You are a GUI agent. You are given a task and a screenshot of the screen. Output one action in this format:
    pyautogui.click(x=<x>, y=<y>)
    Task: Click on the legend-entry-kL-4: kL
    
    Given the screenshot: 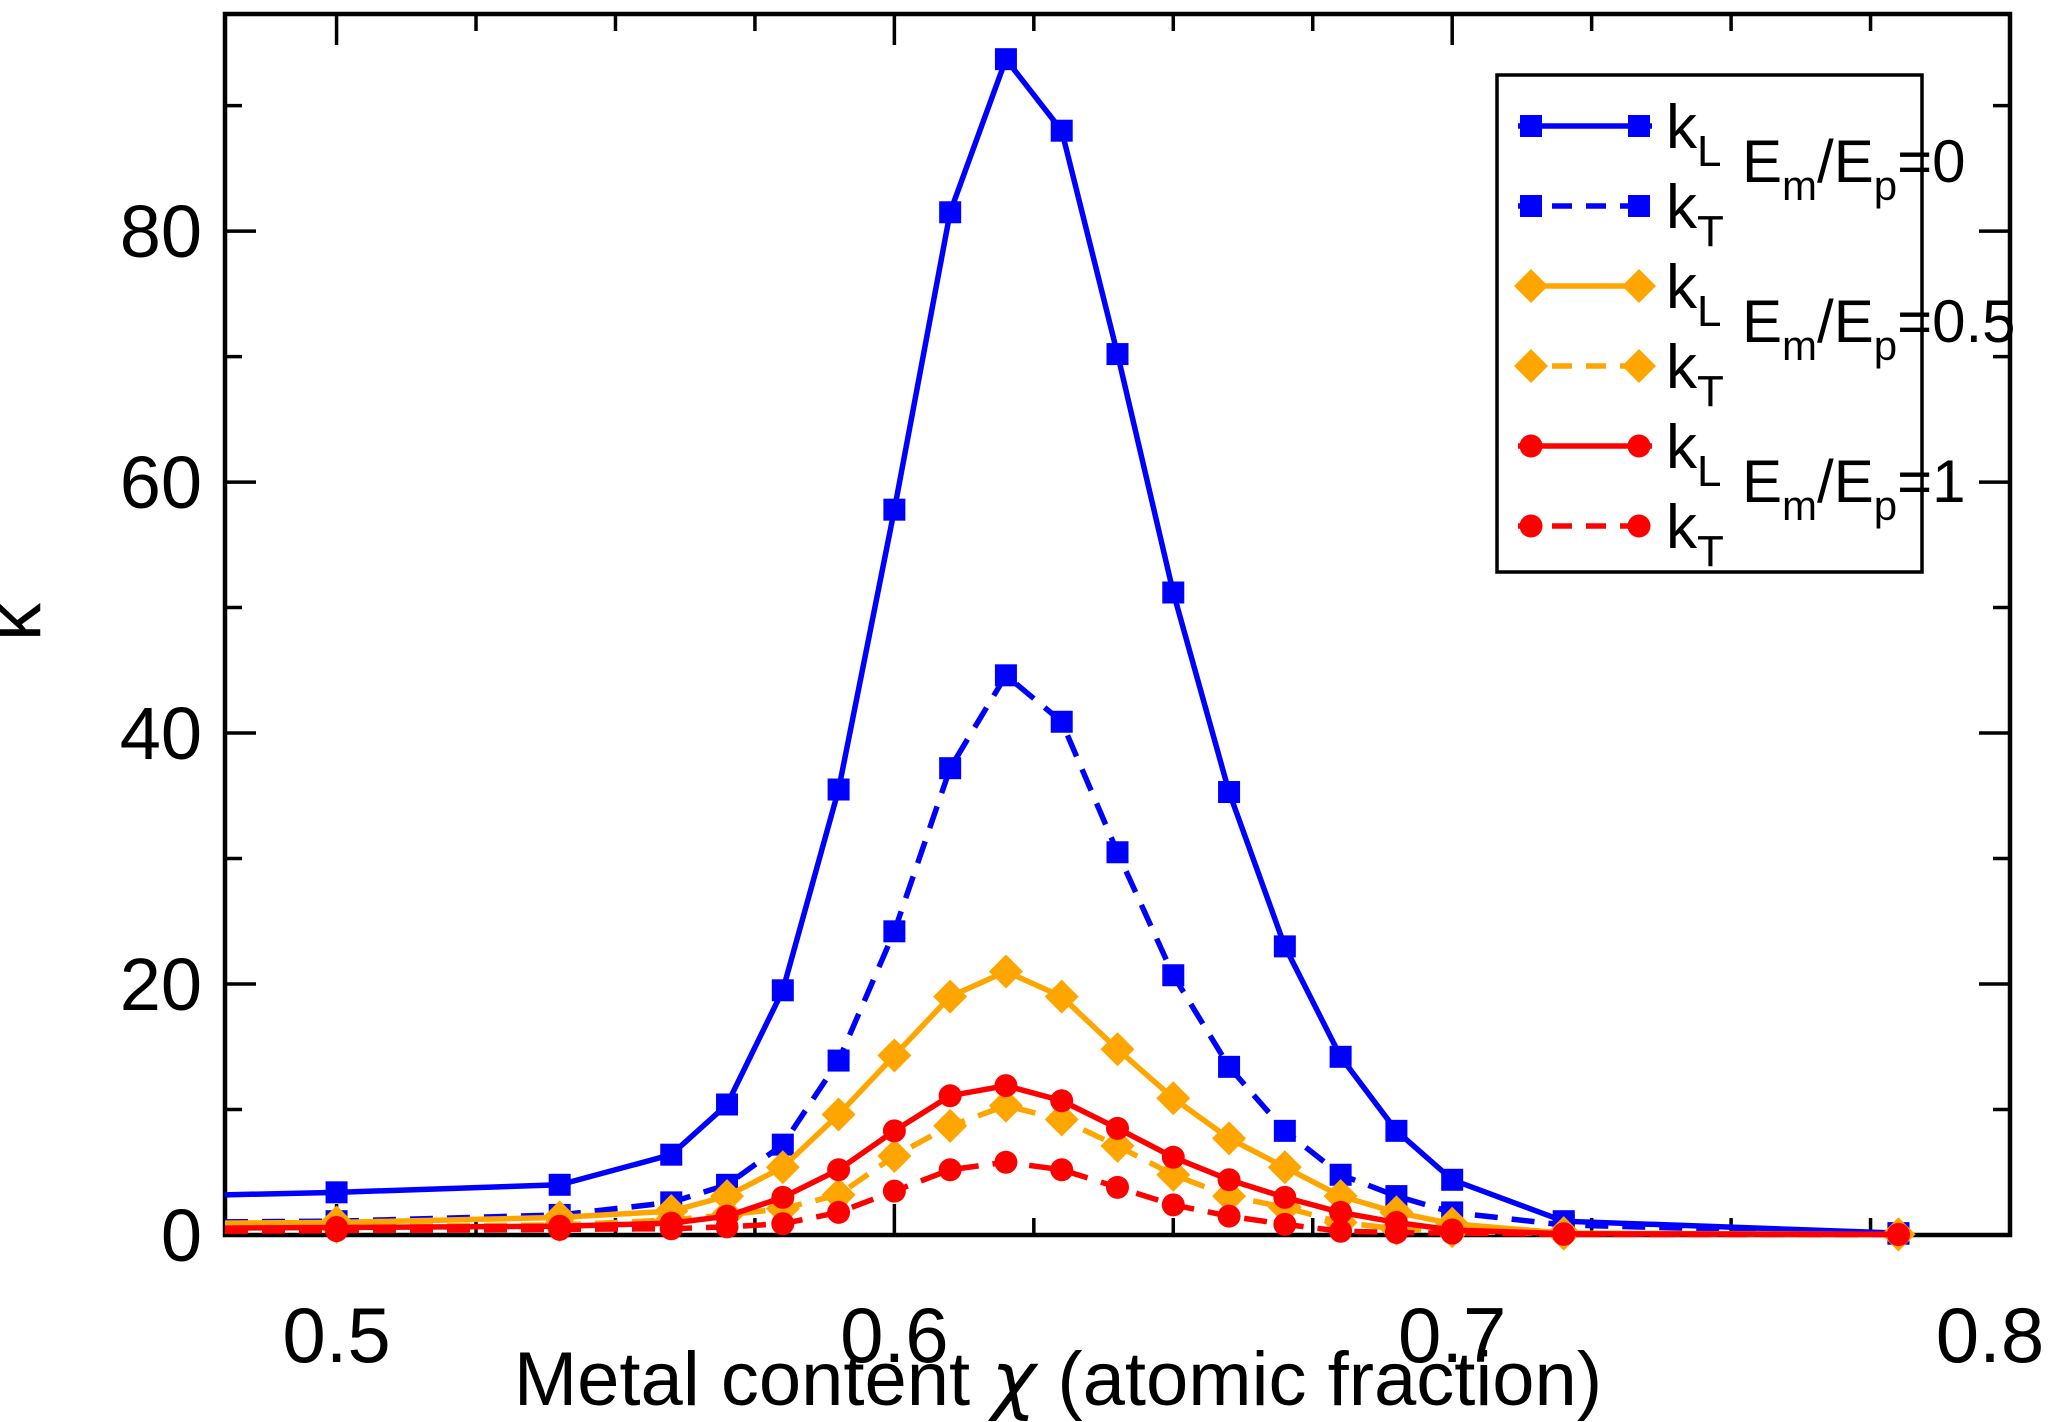 What is the action you would take?
    pyautogui.click(x=1619, y=454)
    